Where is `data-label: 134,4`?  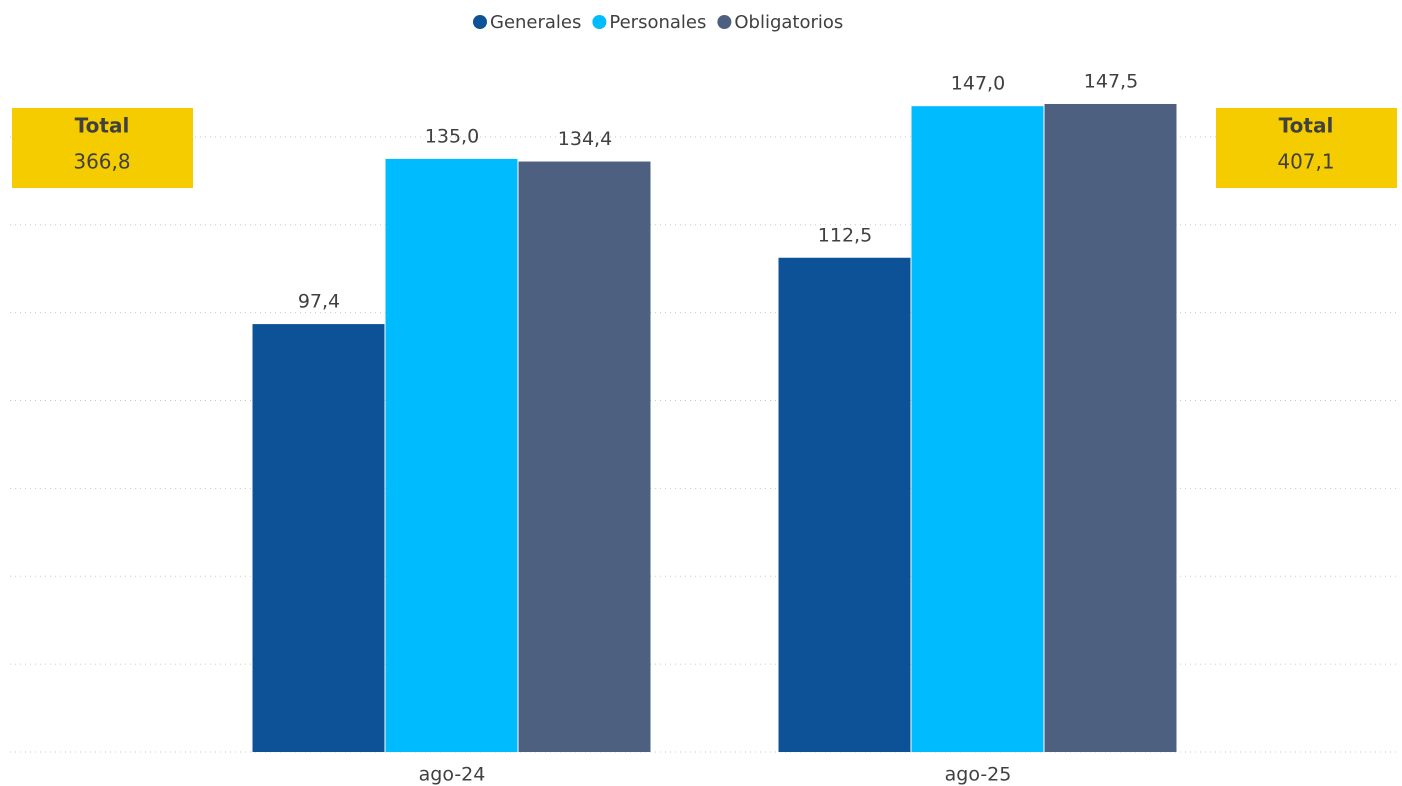 data-label: 134,4 is located at coordinates (585, 139).